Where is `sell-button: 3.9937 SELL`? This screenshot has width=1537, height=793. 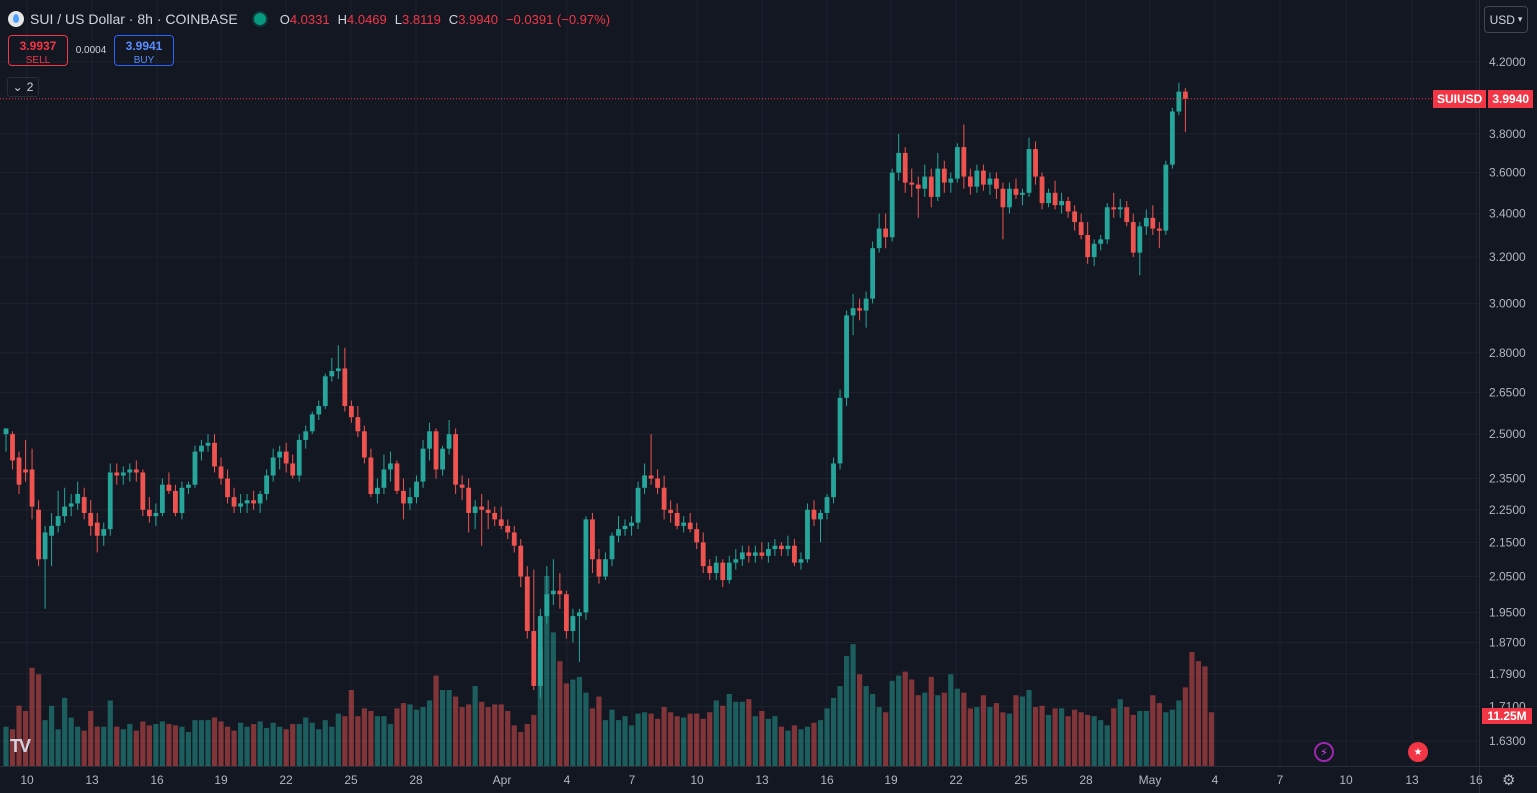
sell-button: 3.9937 SELL is located at coordinates (38, 50).